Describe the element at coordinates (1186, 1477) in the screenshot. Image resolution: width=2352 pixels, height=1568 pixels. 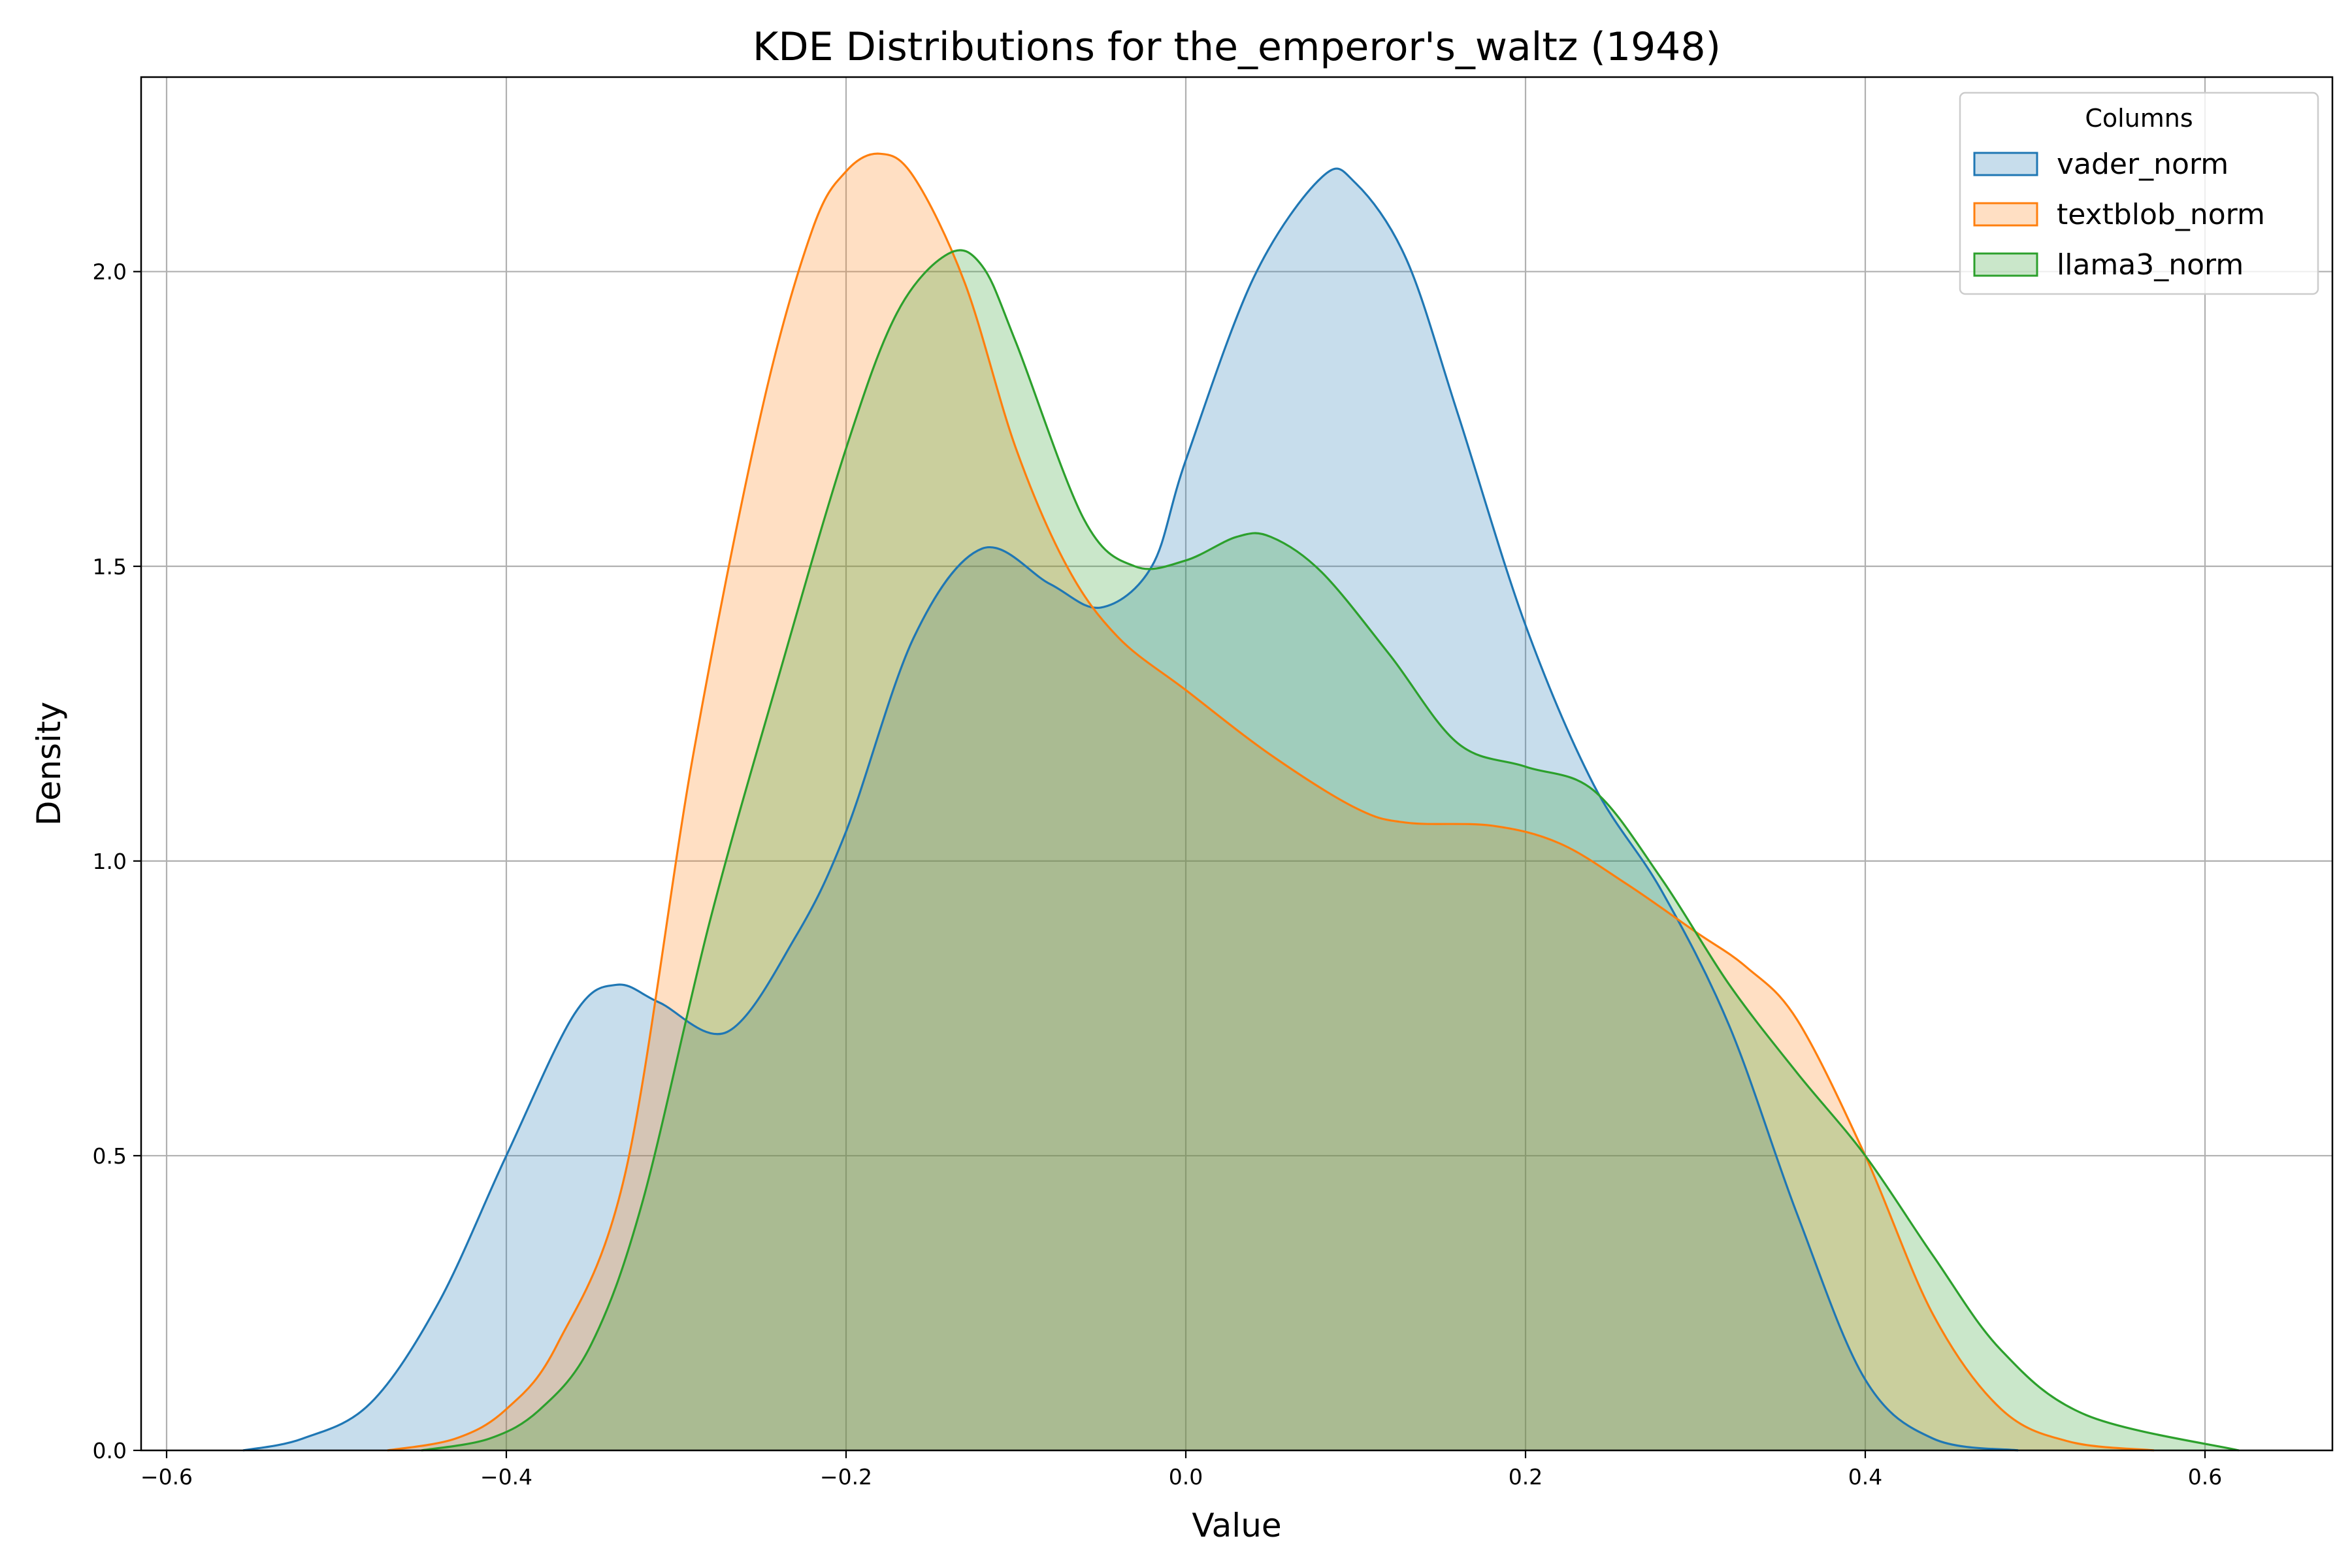
I see `x-tick-label: 0.0` at that location.